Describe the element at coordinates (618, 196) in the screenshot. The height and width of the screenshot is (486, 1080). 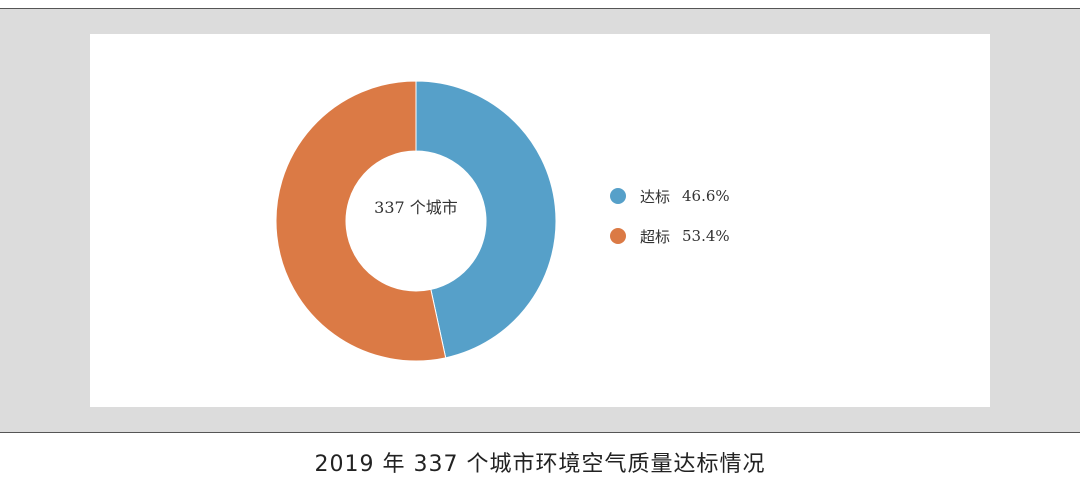
I see `legend-dot-pass` at that location.